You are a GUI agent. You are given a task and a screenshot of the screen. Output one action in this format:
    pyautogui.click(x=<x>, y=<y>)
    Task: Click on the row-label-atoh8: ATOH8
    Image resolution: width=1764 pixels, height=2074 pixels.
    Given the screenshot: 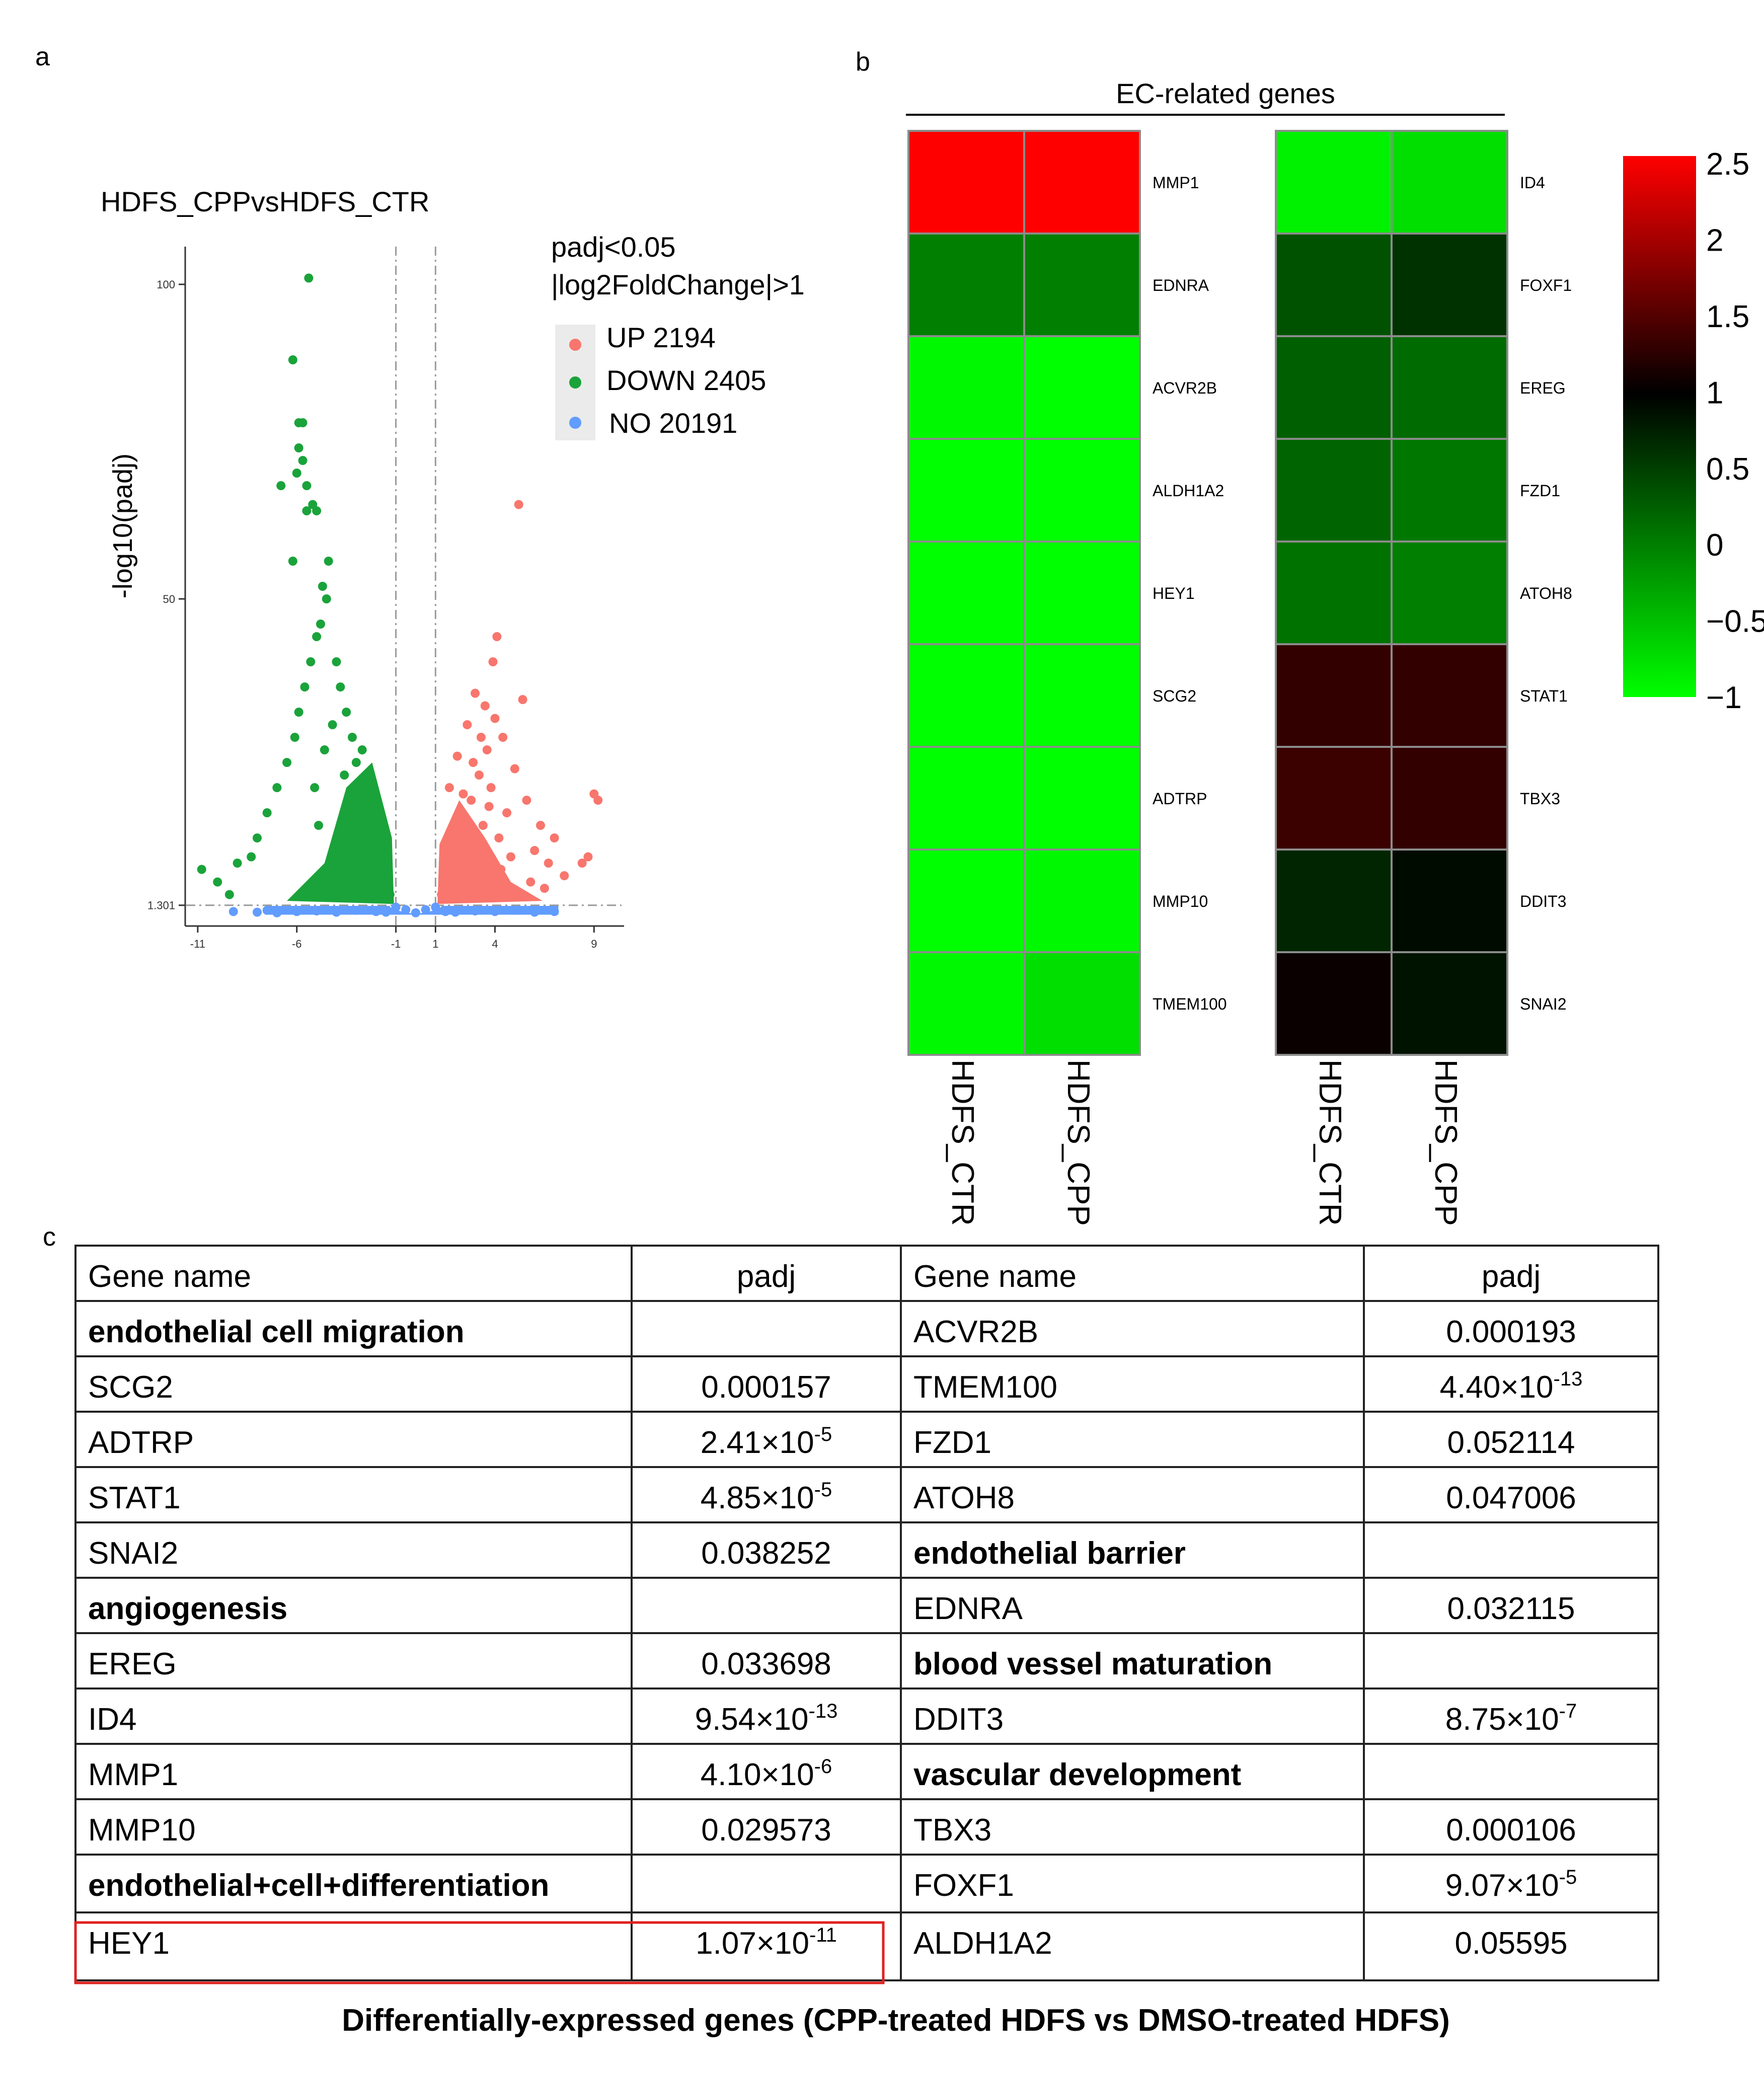 What is the action you would take?
    pyautogui.click(x=1546, y=593)
    